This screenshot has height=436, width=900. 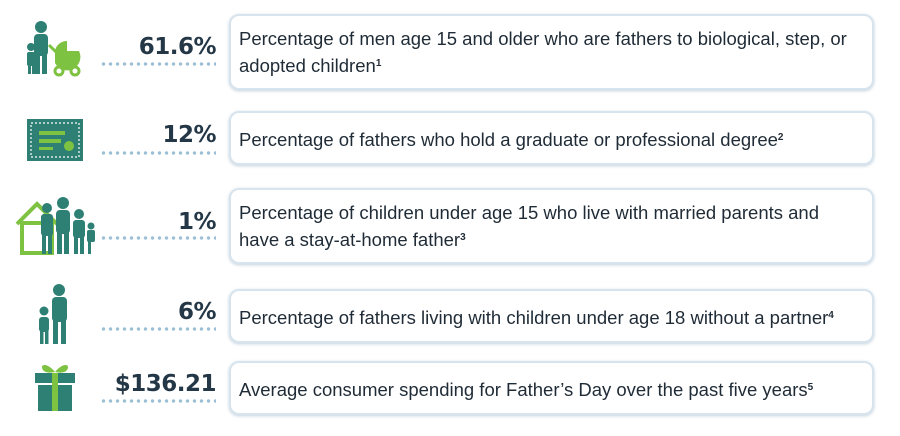 I want to click on stat-value: $136.21, so click(x=165, y=384).